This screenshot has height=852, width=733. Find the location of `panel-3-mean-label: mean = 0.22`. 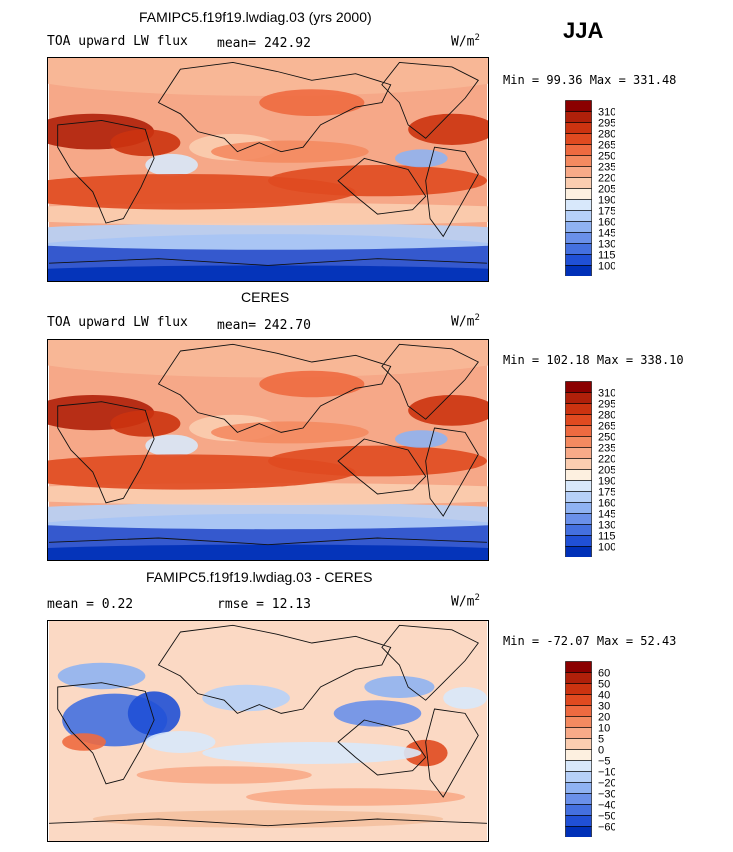

panel-3-mean-label: mean = 0.22 is located at coordinates (90, 604).